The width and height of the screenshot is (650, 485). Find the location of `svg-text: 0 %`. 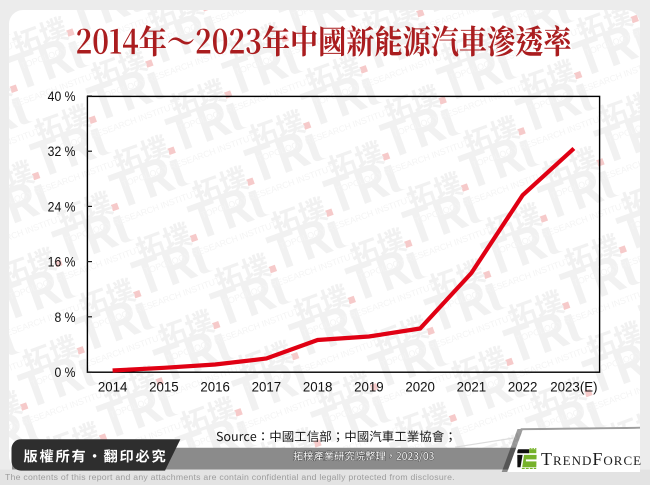

svg-text: 0 % is located at coordinates (64, 372).